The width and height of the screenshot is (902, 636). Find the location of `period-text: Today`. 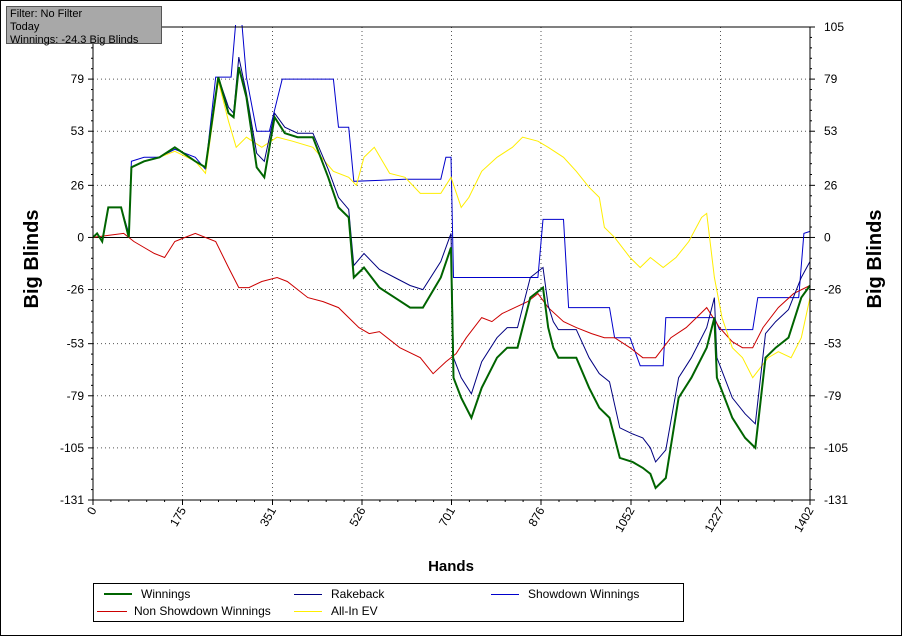

period-text: Today is located at coordinates (25, 27).